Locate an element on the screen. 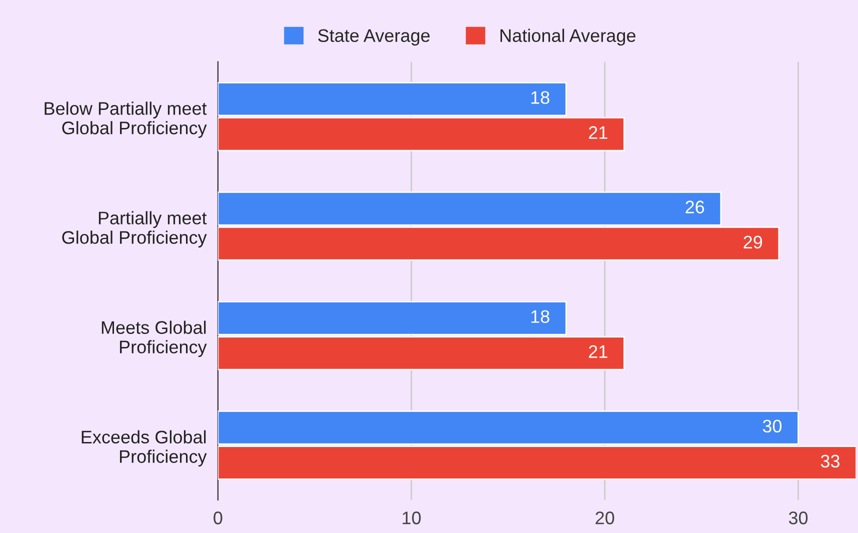 The height and width of the screenshot is (533, 858). x-tick-label: 30 is located at coordinates (798, 518).